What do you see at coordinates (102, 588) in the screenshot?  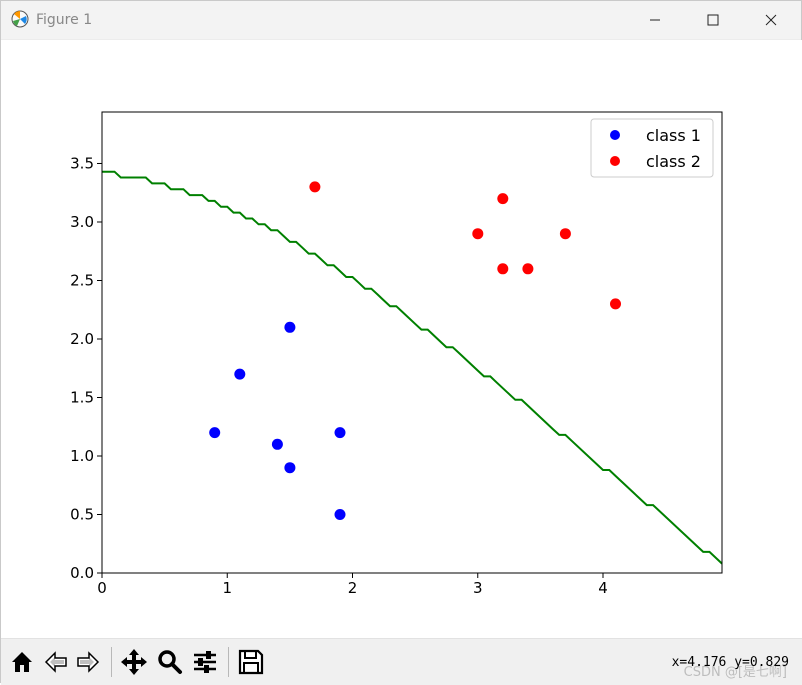 I see `x-tick-label: 0` at bounding box center [102, 588].